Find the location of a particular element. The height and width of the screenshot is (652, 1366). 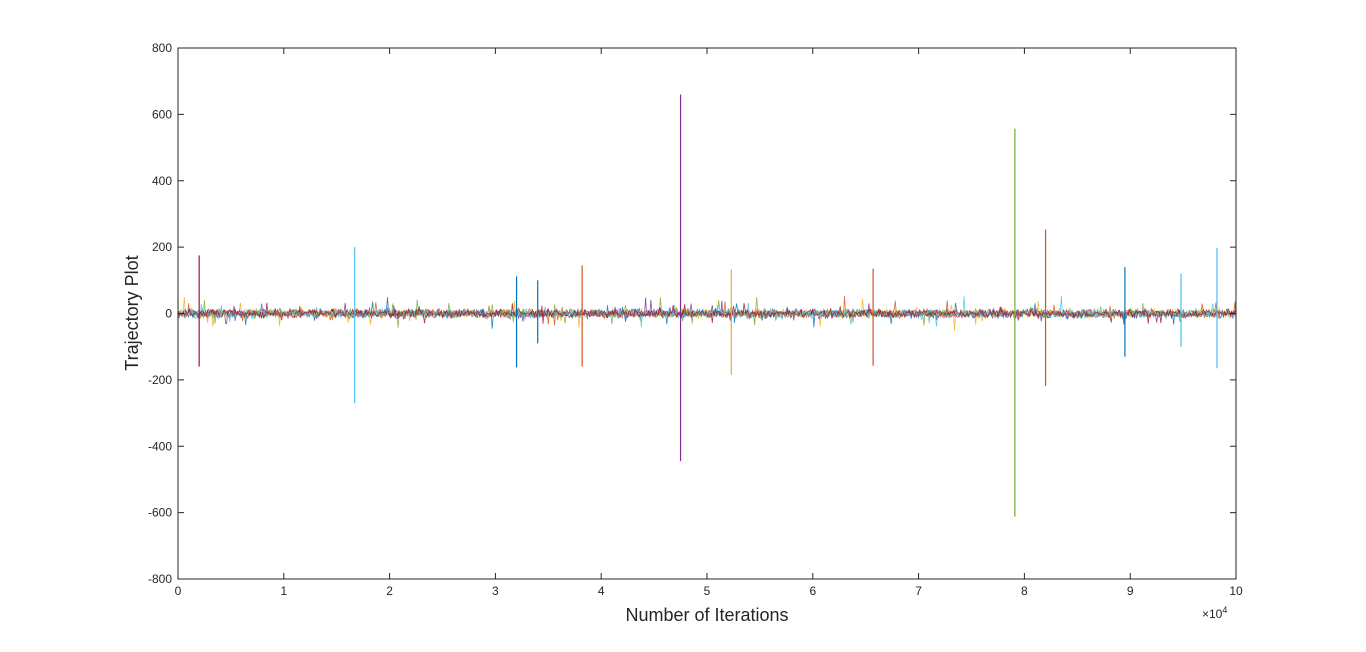

x-tick-label: 6 is located at coordinates (812, 591).